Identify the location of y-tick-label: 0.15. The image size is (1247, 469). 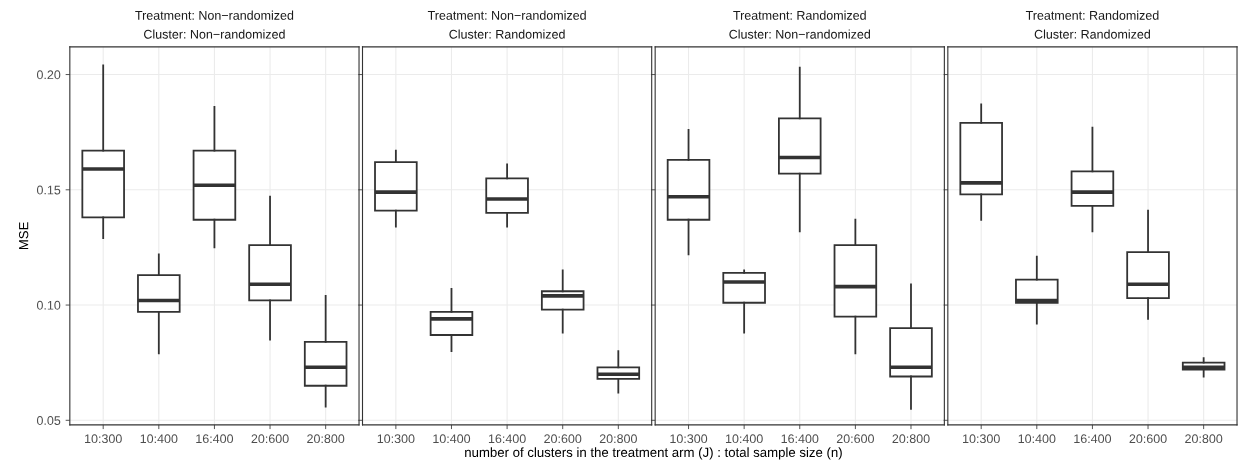
(48, 190).